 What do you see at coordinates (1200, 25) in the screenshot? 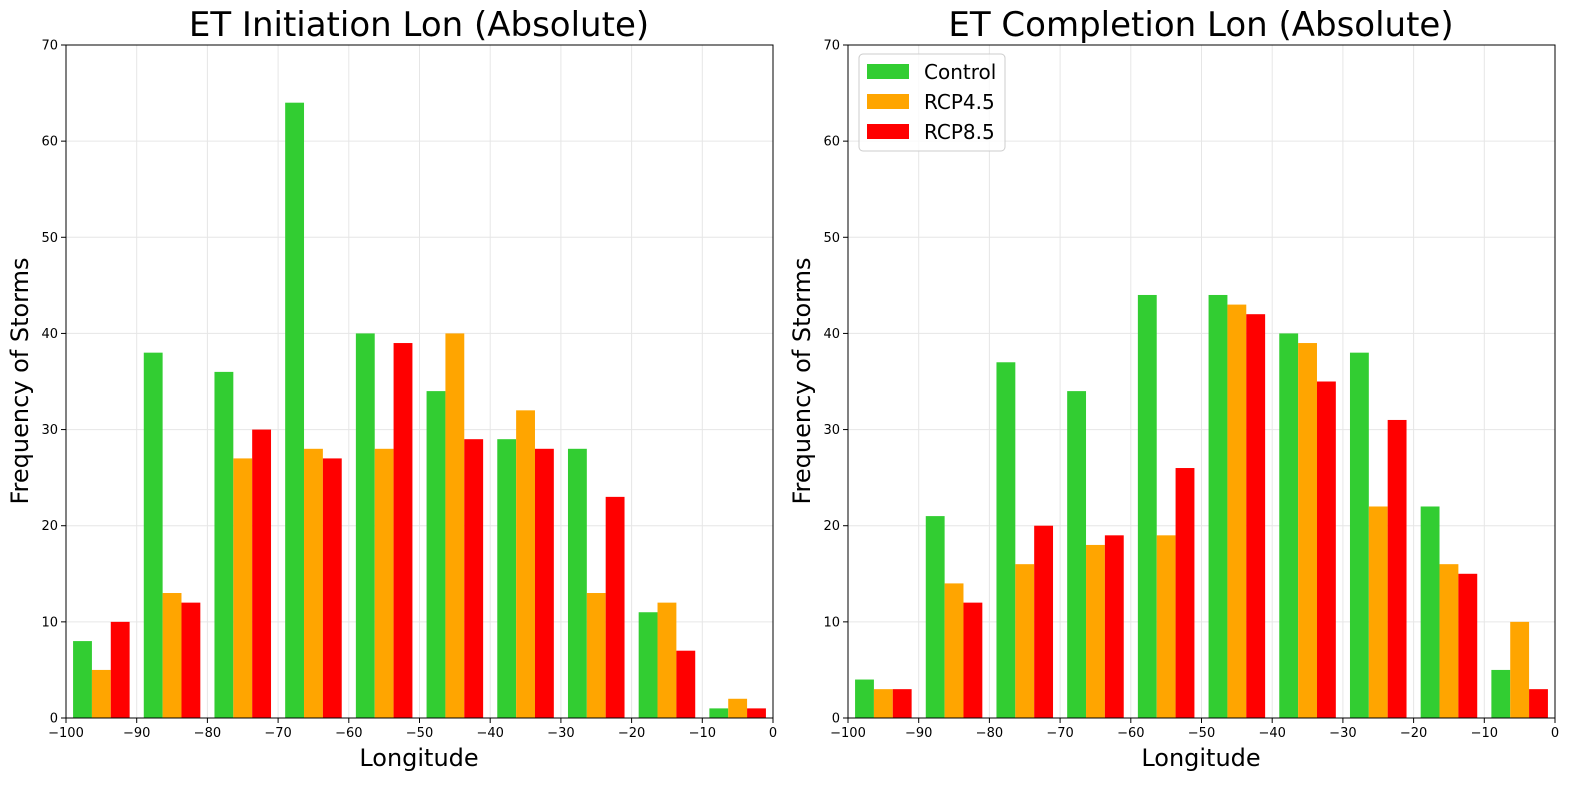
I see `chart-title: ET Completion Lon (Absolute)` at bounding box center [1200, 25].